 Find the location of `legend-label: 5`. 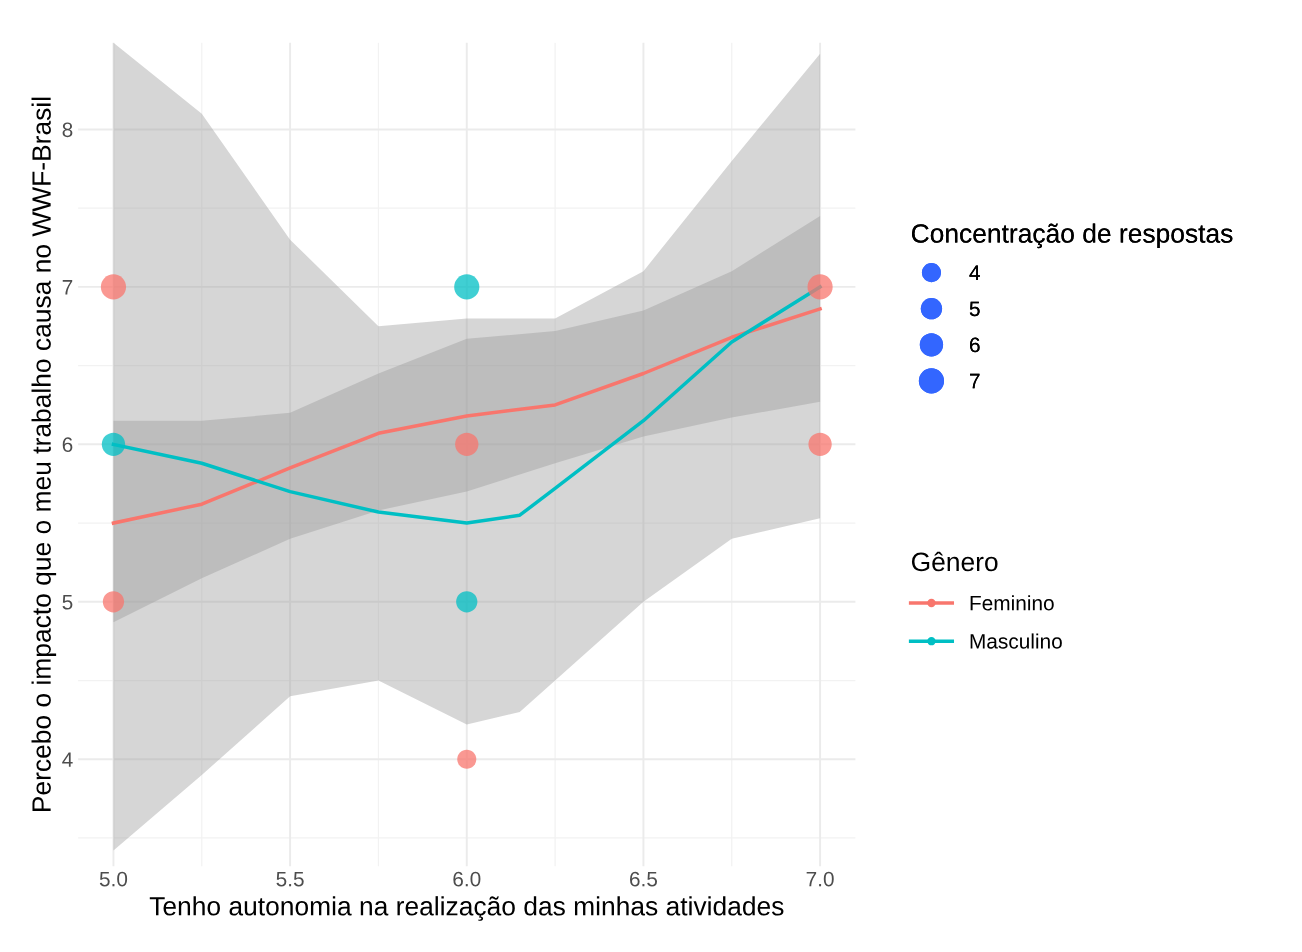

legend-label: 5 is located at coordinates (974, 309).